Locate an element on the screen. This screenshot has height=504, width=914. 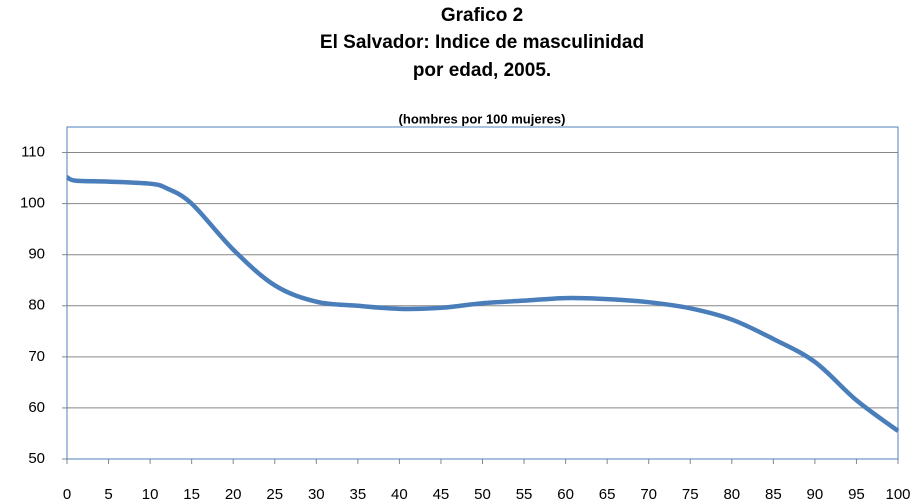
y-tick-label: 60 is located at coordinates (36, 407).